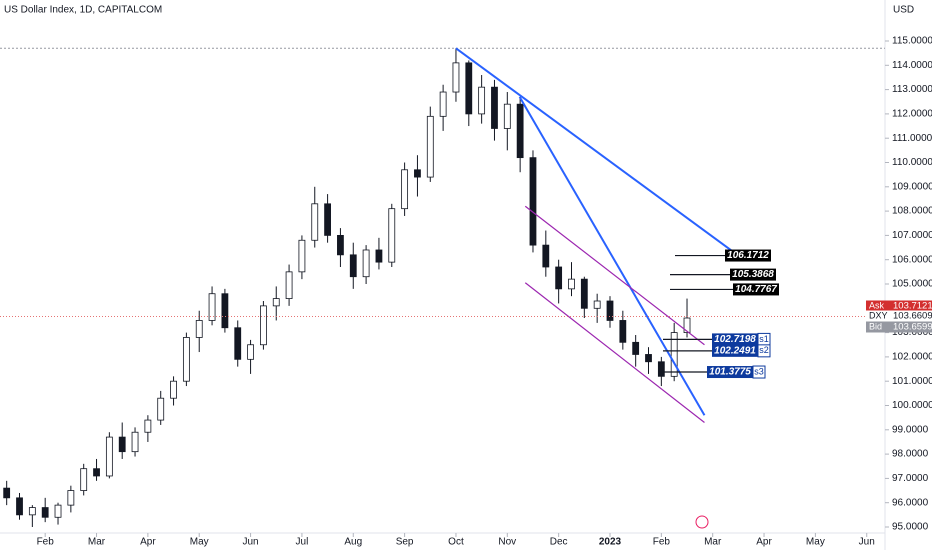  Describe the element at coordinates (456, 542) in the screenshot. I see `x-tick-label: Oct` at that location.